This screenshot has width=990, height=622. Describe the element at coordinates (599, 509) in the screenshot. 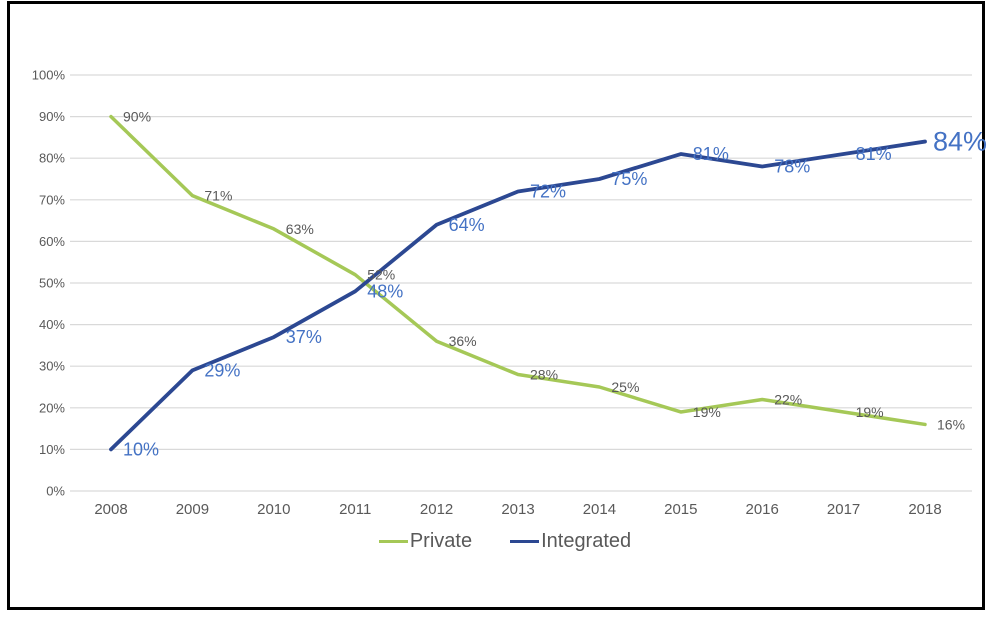

I see `x-tick-2014: 2014` at that location.